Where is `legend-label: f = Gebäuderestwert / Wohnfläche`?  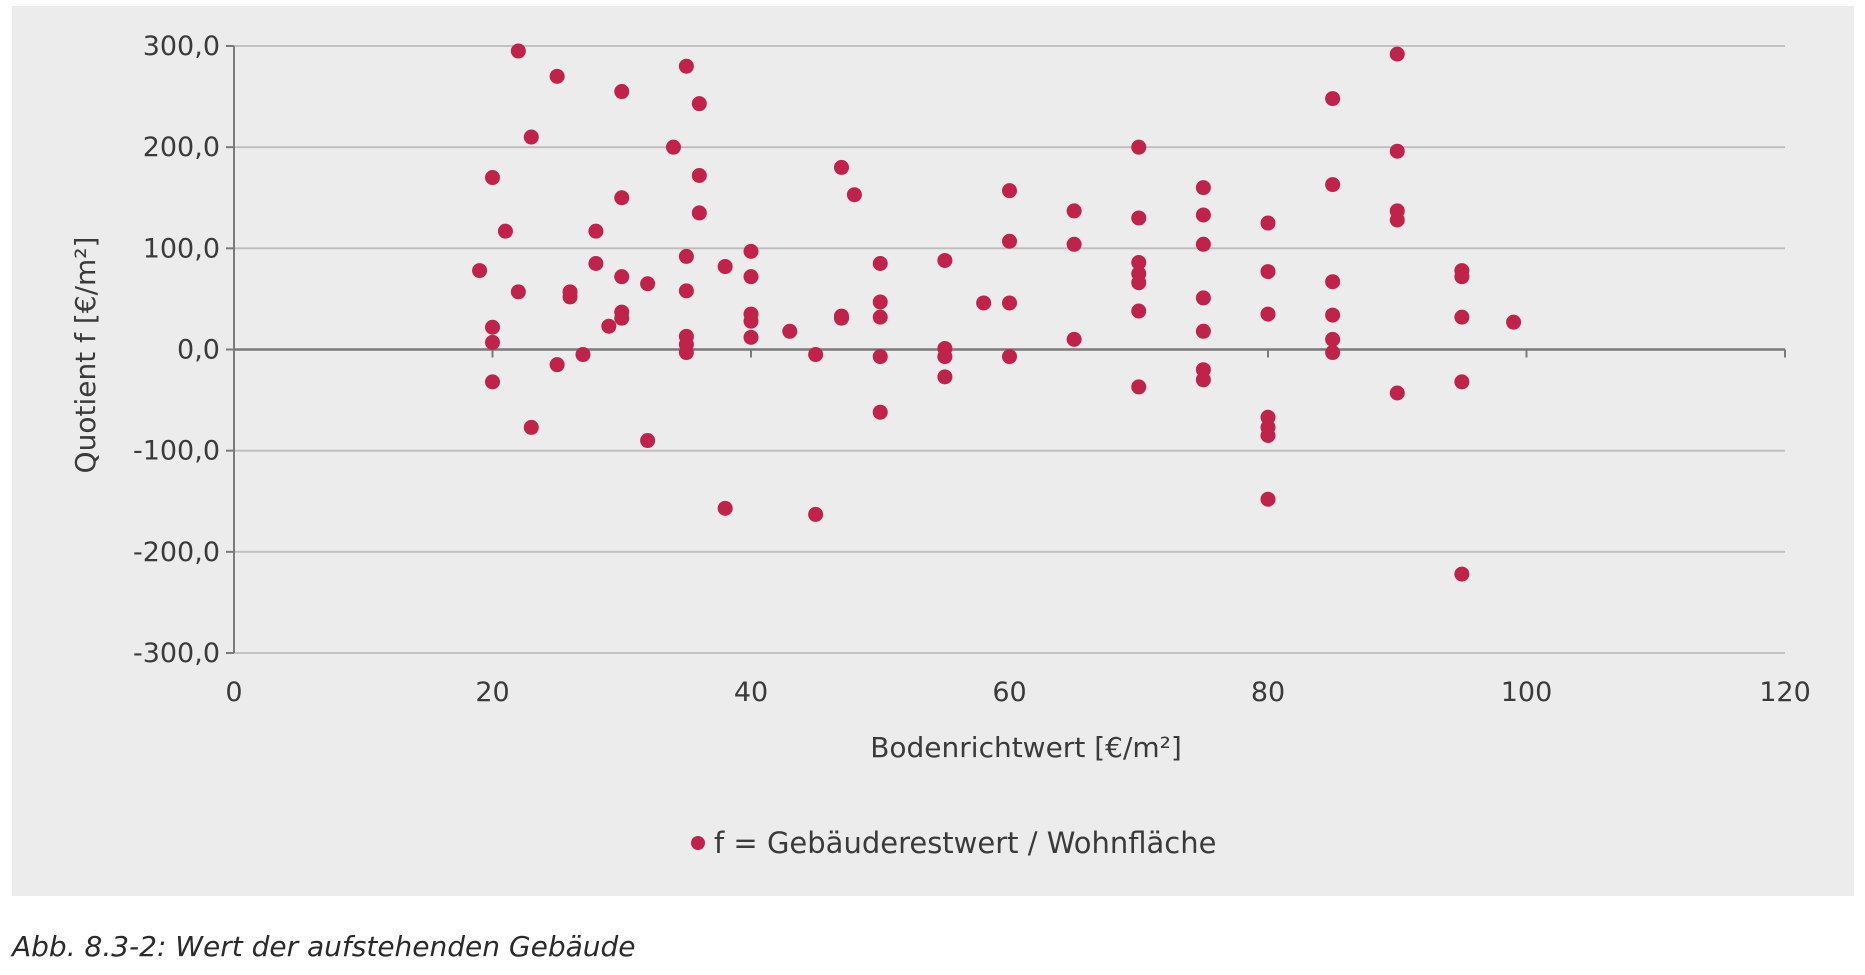 legend-label: f = Gebäuderestwert / Wohnfläche is located at coordinates (965, 843).